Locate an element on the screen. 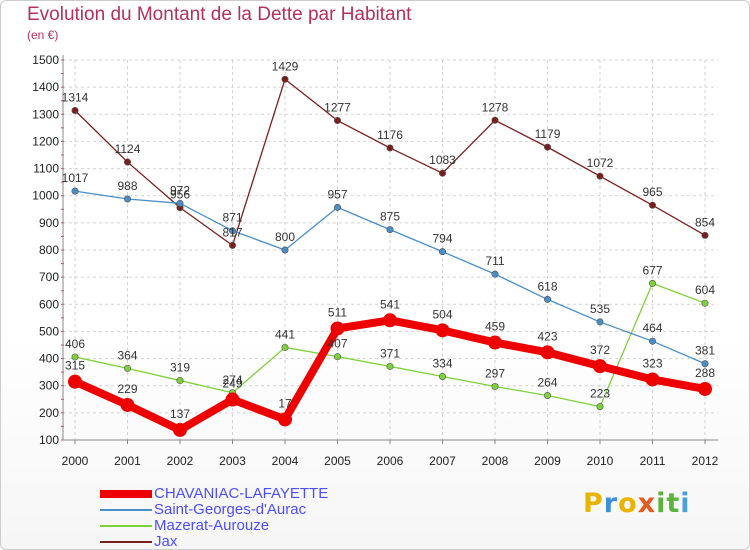 Image resolution: width=750 pixels, height=550 pixels. y-tick-label: 800 is located at coordinates (49, 250).